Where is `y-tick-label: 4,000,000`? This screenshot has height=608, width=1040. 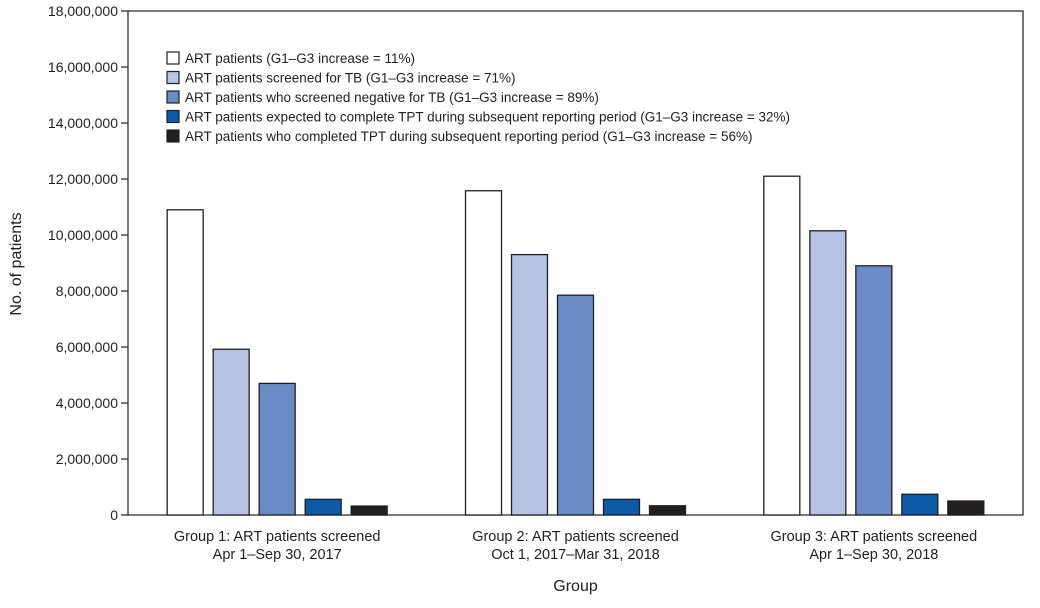 y-tick-label: 4,000,000 is located at coordinates (87, 403).